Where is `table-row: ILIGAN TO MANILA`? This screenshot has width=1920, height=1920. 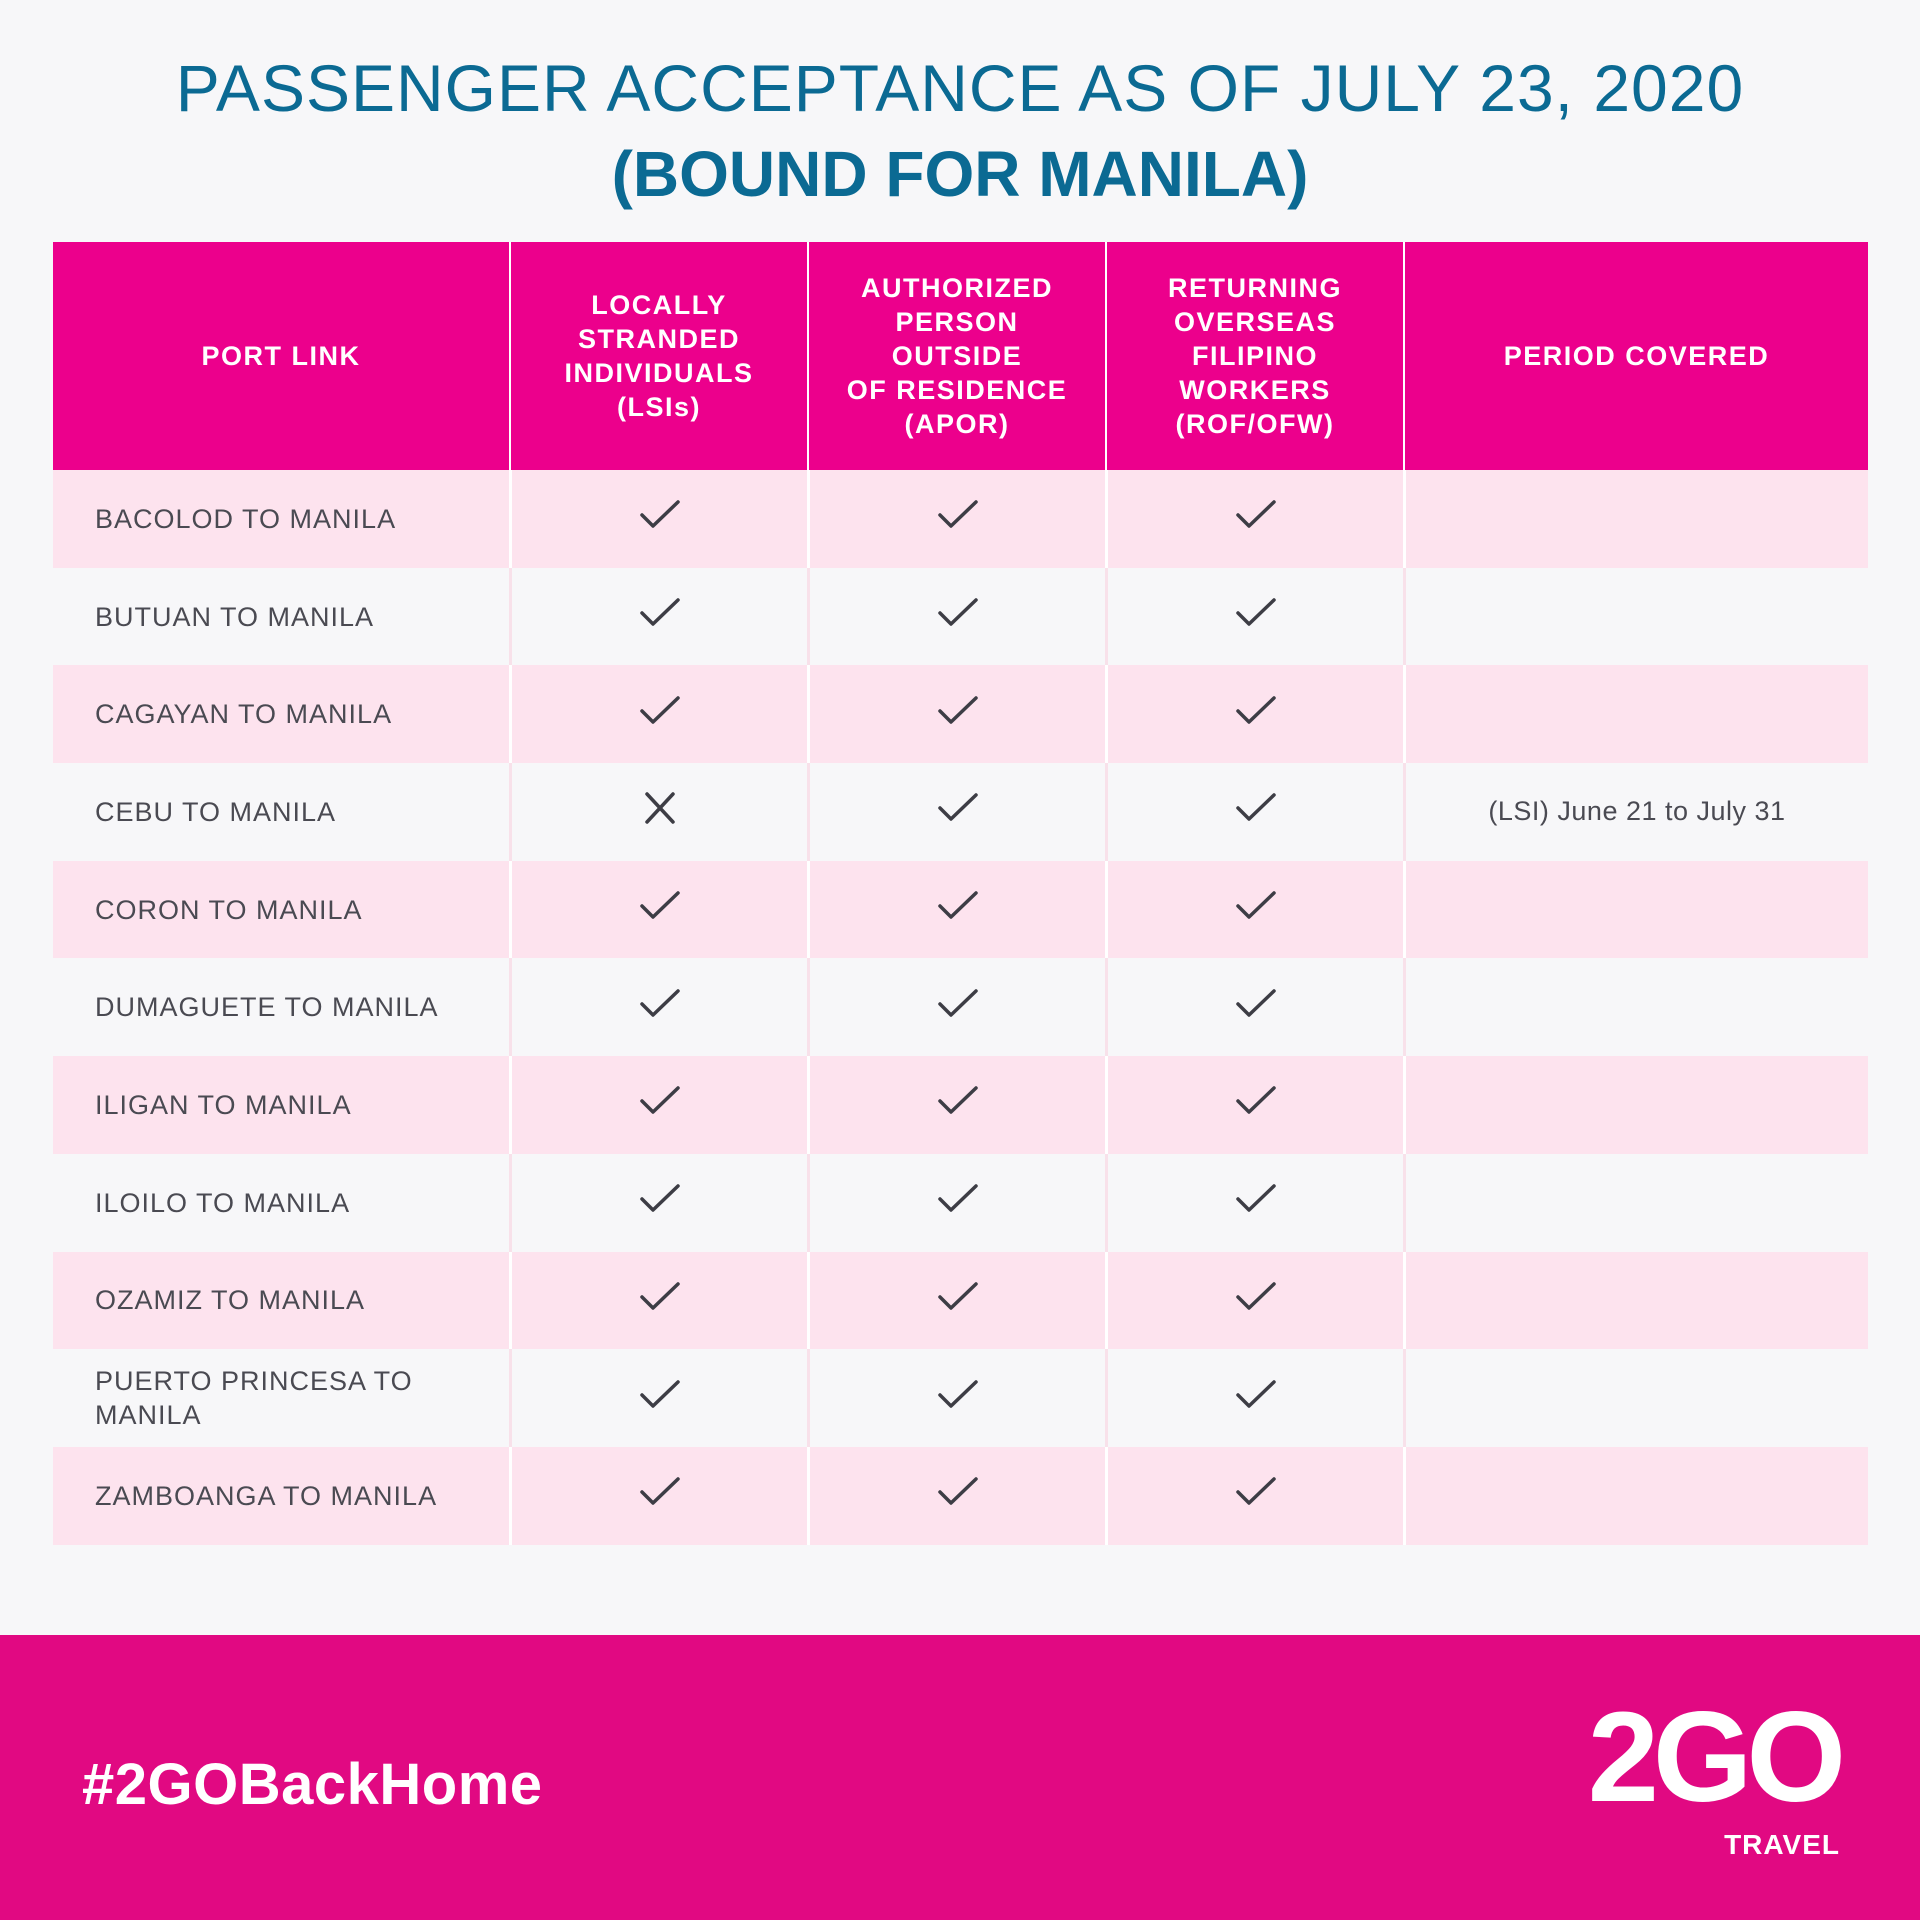 table-row: ILIGAN TO MANILA is located at coordinates (960, 1105).